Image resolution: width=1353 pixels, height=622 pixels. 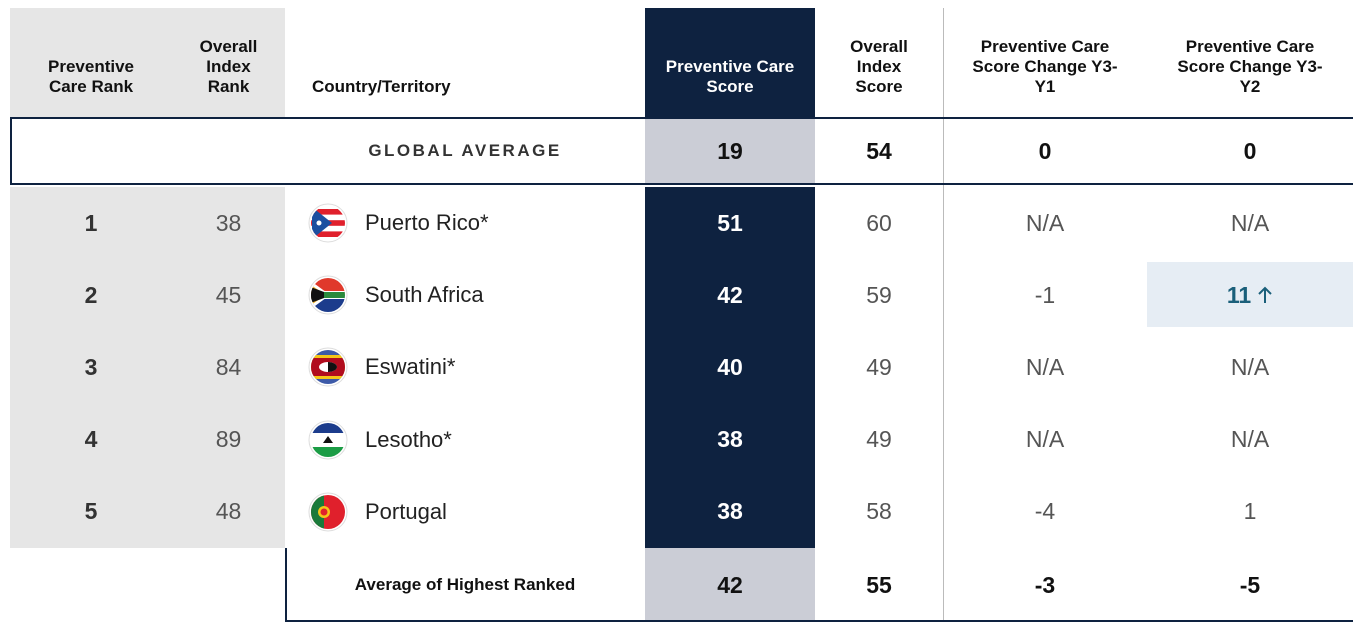 I want to click on change-y3-y2: 11, so click(x=1250, y=295).